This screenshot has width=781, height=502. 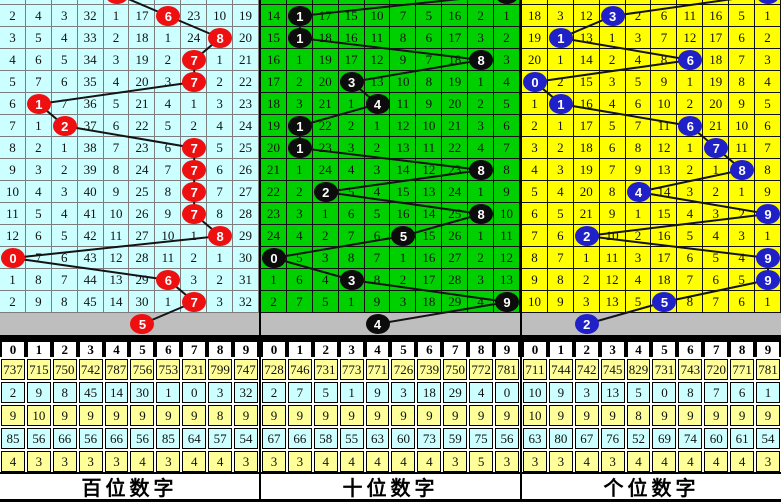 I want to click on digit-header-cell: 2, so click(x=586, y=350).